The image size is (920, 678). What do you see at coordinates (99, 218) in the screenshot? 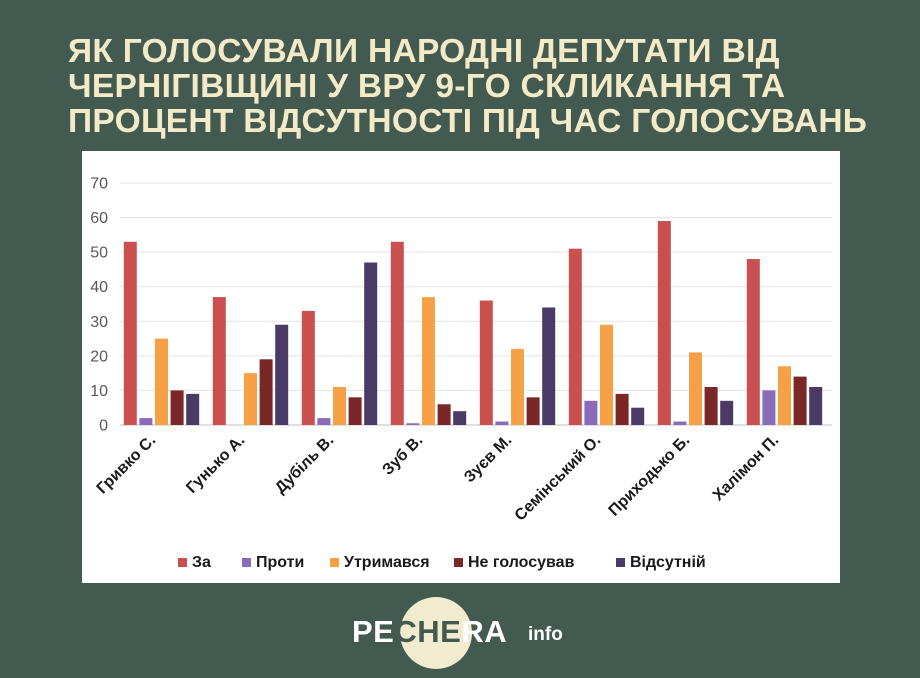
I see `y-tick-label: 60` at bounding box center [99, 218].